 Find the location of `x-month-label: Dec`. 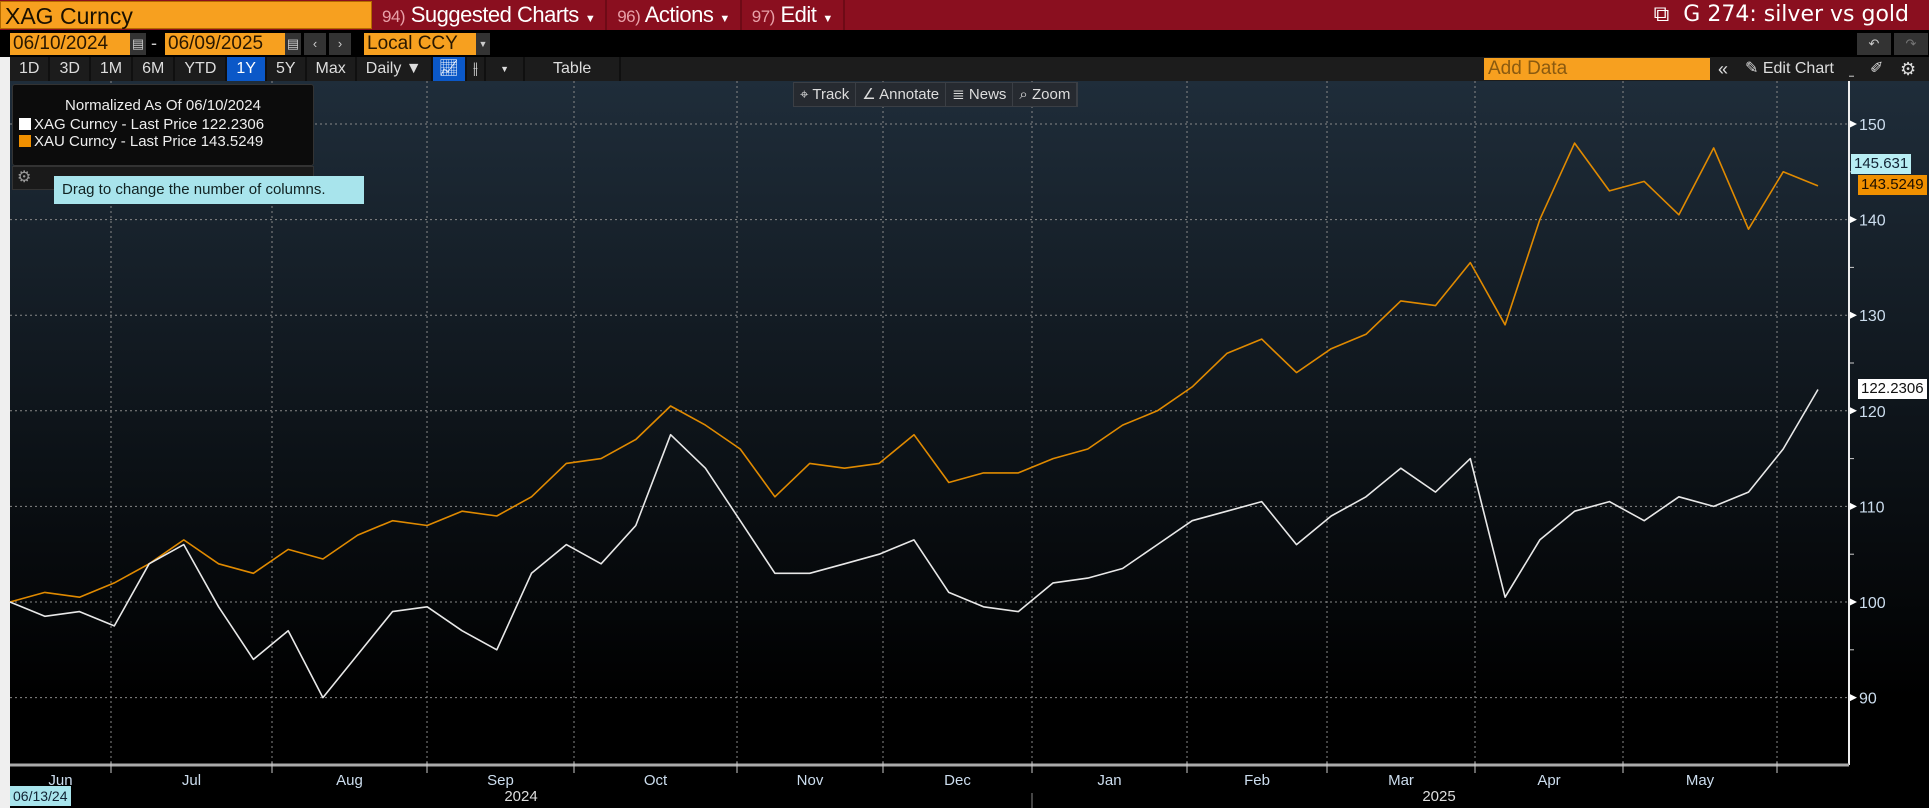

x-month-label: Dec is located at coordinates (957, 780).